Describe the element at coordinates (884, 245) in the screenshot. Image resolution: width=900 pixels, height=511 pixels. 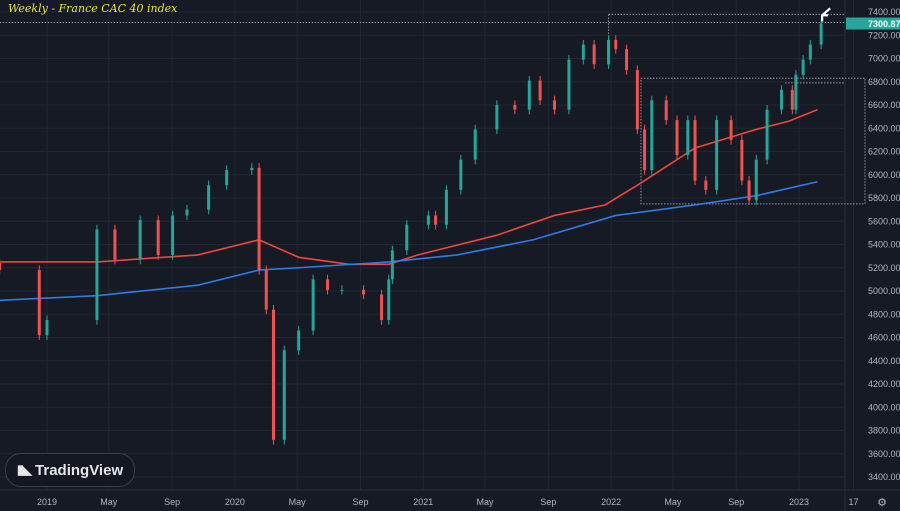
I see `y-tick-label: 5400.00` at that location.